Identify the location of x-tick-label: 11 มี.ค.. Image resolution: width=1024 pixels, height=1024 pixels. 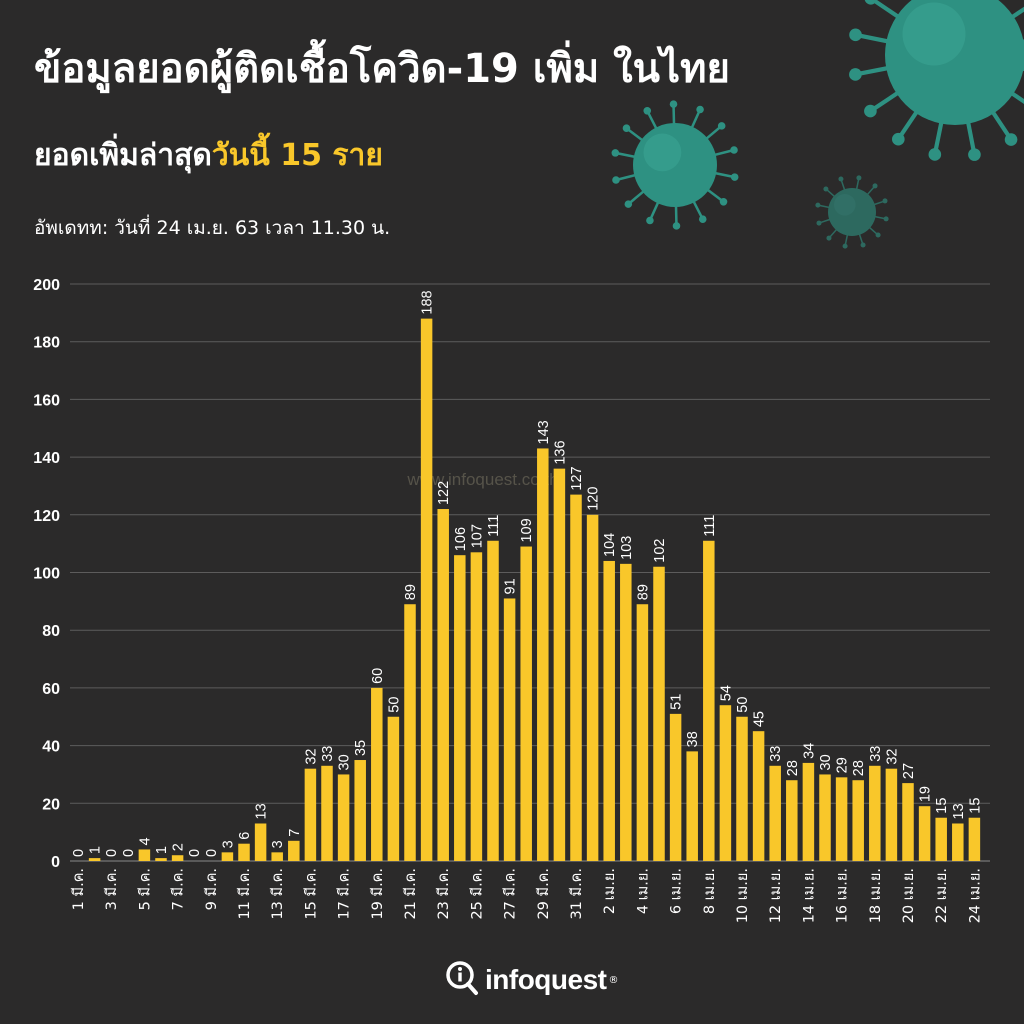
(244, 894).